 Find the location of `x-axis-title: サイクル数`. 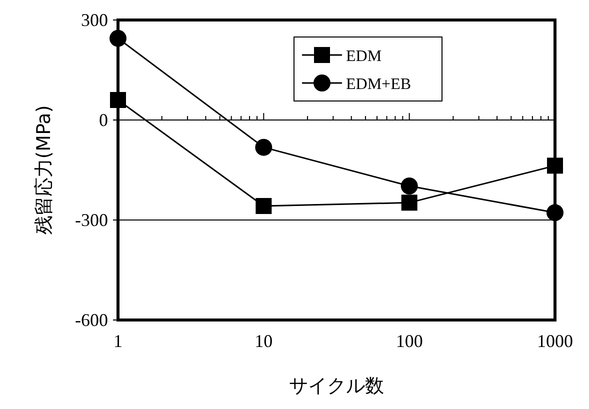

x-axis-title: サイクル数 is located at coordinates (336, 386).